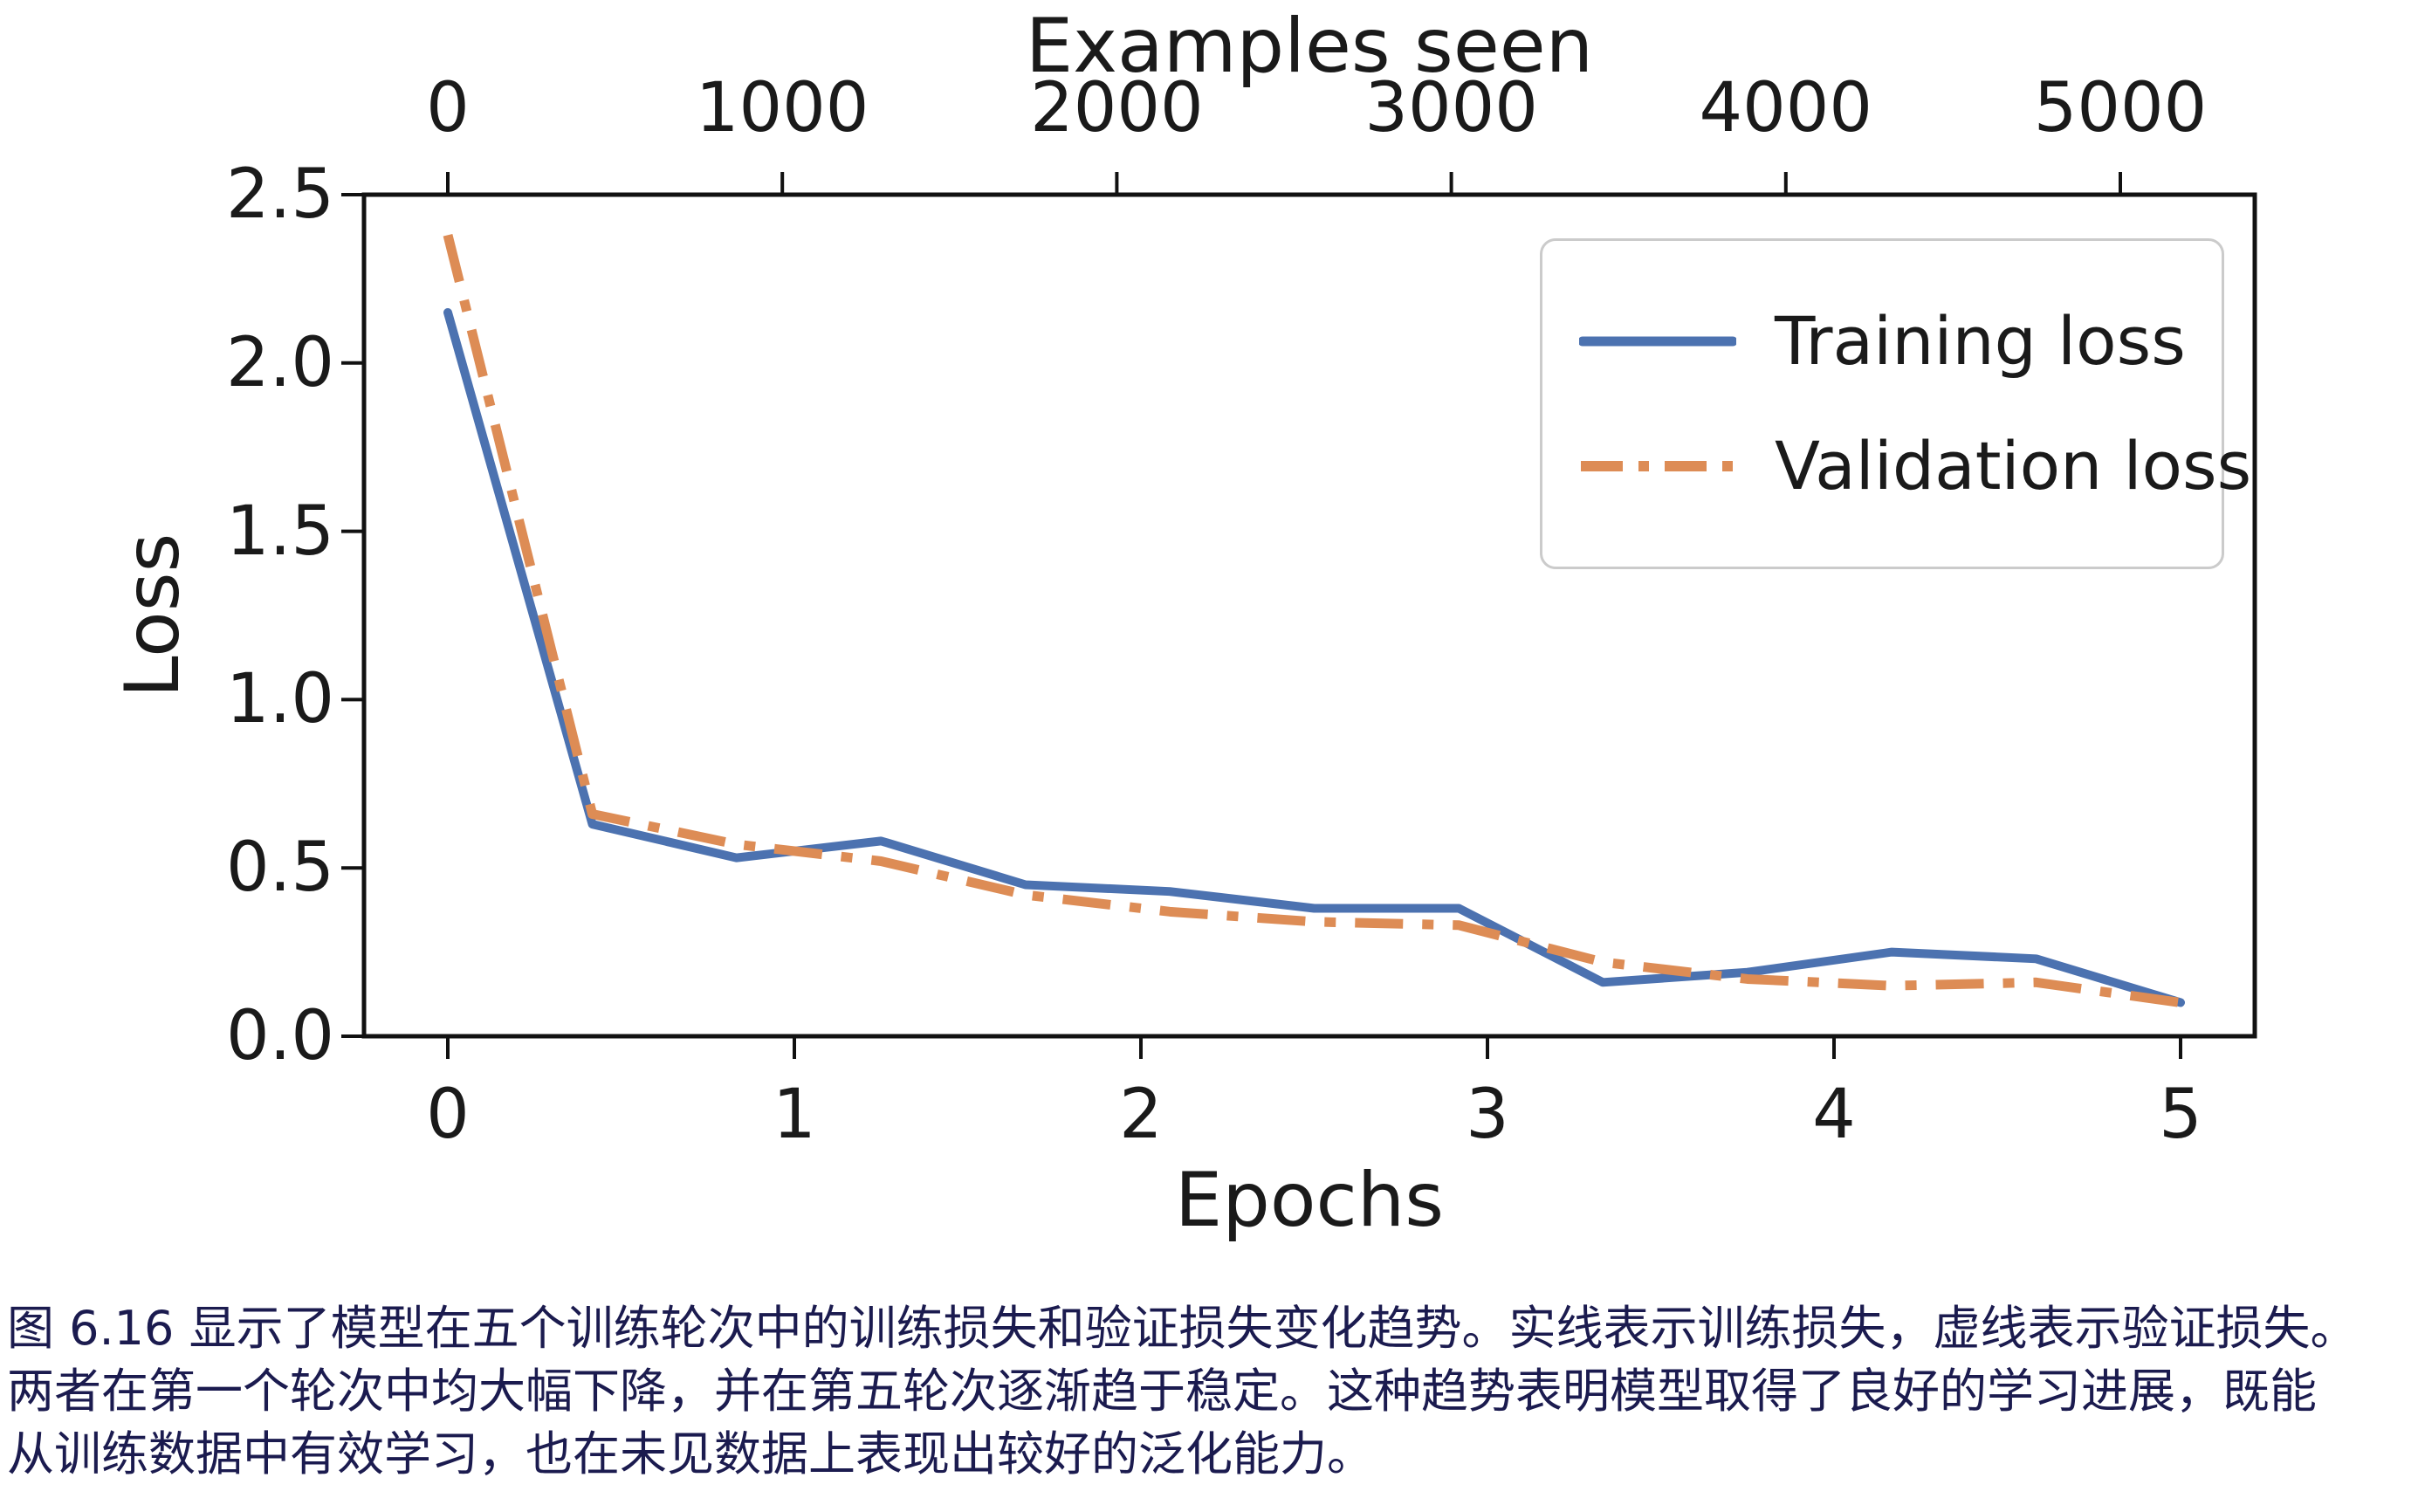  I want to click on x-tick-label: 1, so click(794, 1115).